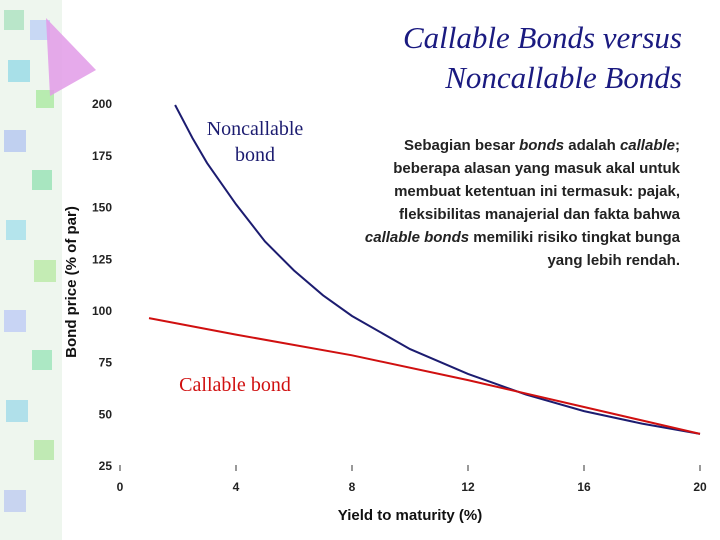  Describe the element at coordinates (235, 385) in the screenshot. I see `legend-label: Callable bond` at that location.